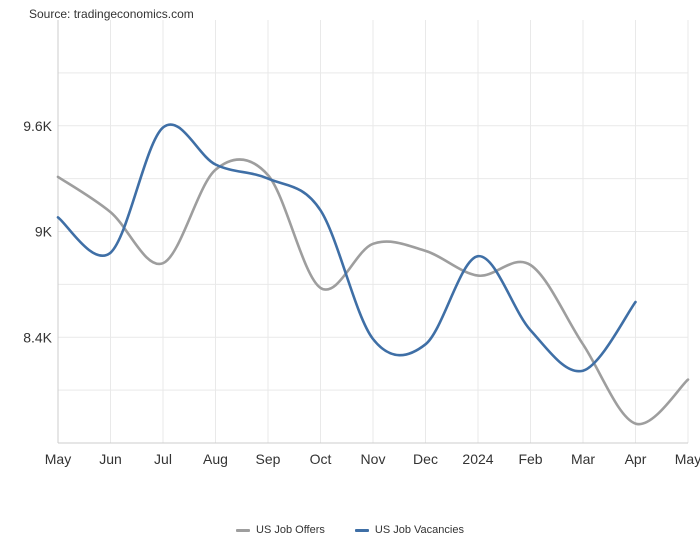 The width and height of the screenshot is (700, 543). What do you see at coordinates (37, 126) in the screenshot?
I see `y-tick-label: 9.6K` at bounding box center [37, 126].